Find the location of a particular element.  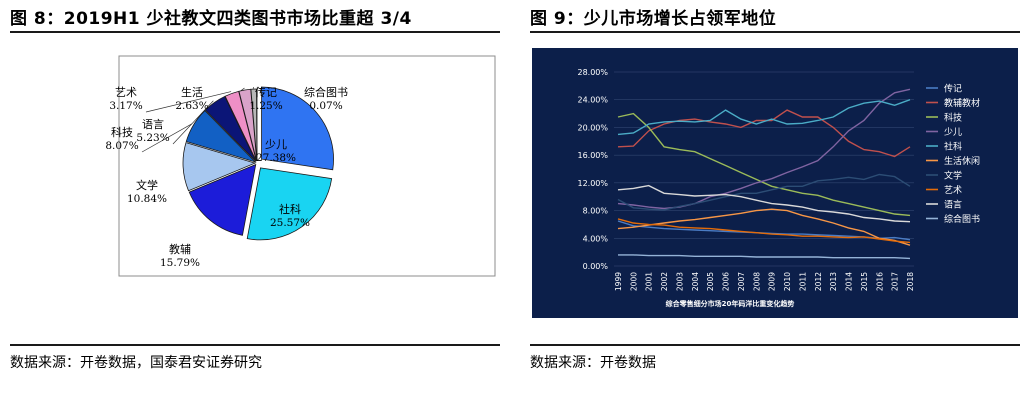

x-tick-label: 2018 is located at coordinates (910, 281).